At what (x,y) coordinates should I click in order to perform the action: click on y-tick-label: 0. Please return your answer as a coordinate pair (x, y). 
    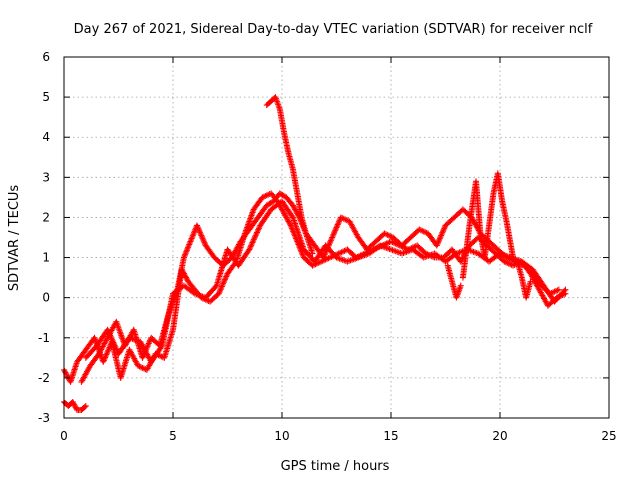
    Looking at the image, I should click on (46, 298).